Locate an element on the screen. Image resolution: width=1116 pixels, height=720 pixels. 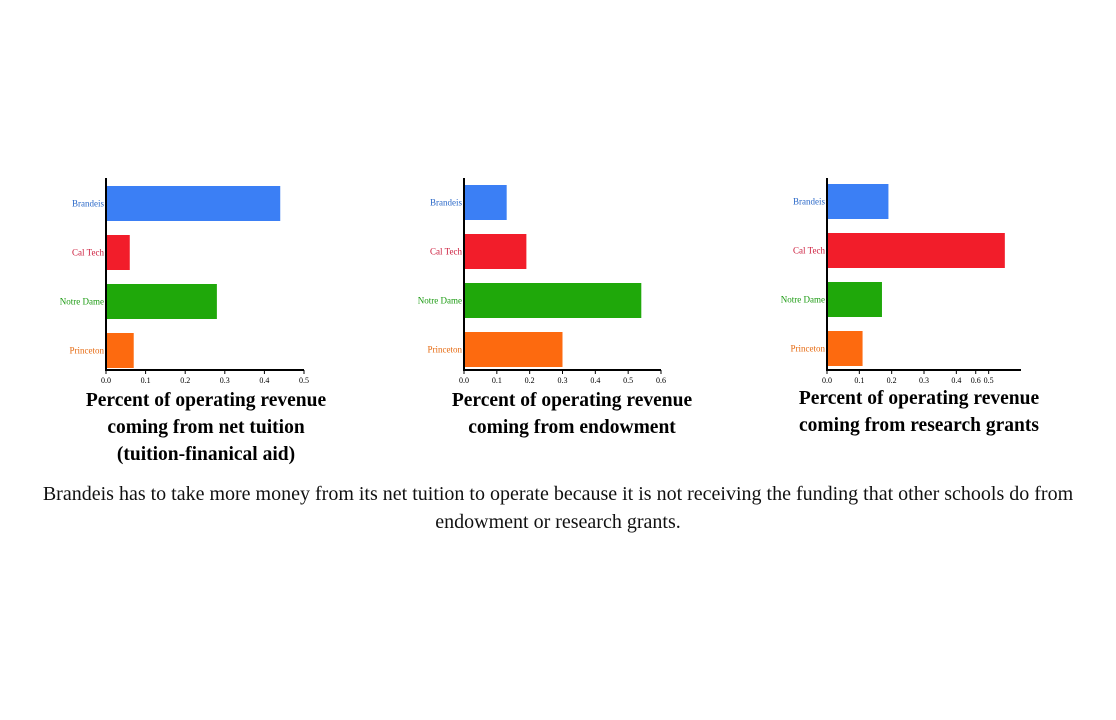
chart-title-line: coming from endowment is located at coordinates (572, 427).